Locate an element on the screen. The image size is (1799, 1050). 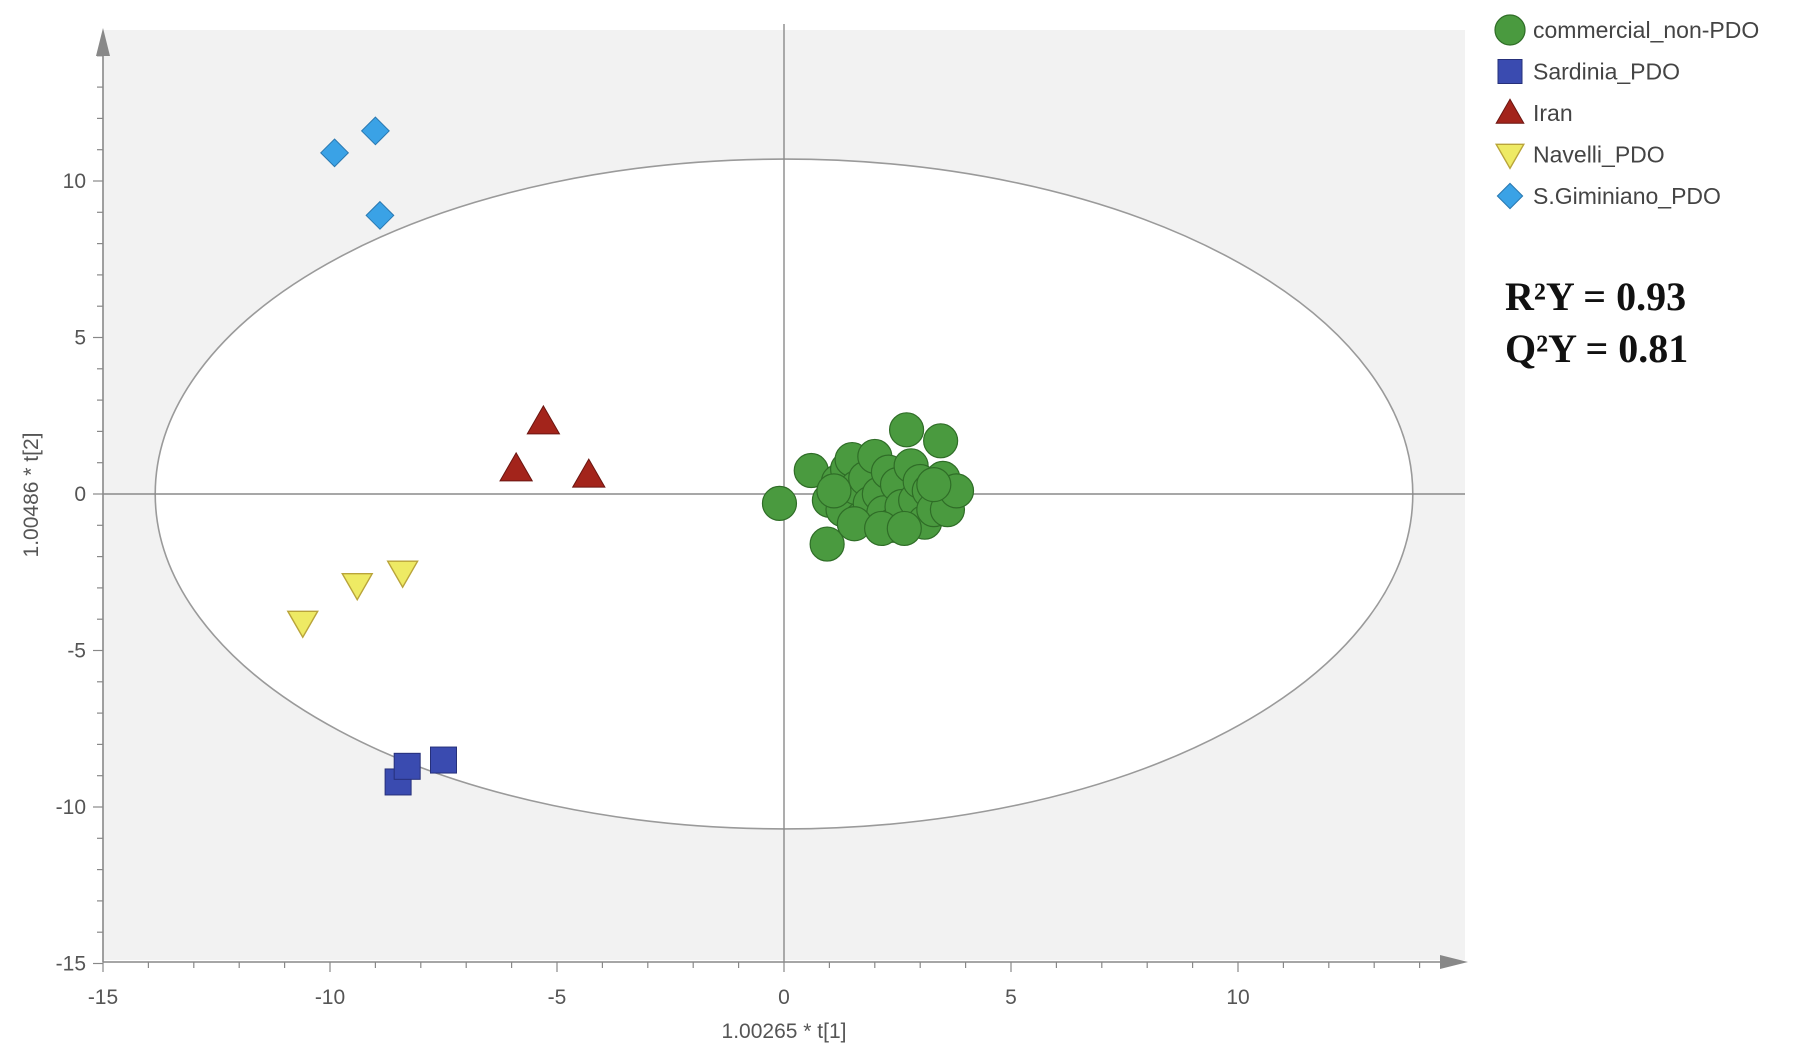
legend-item: S.Giminiano_PDO is located at coordinates (1608, 196).